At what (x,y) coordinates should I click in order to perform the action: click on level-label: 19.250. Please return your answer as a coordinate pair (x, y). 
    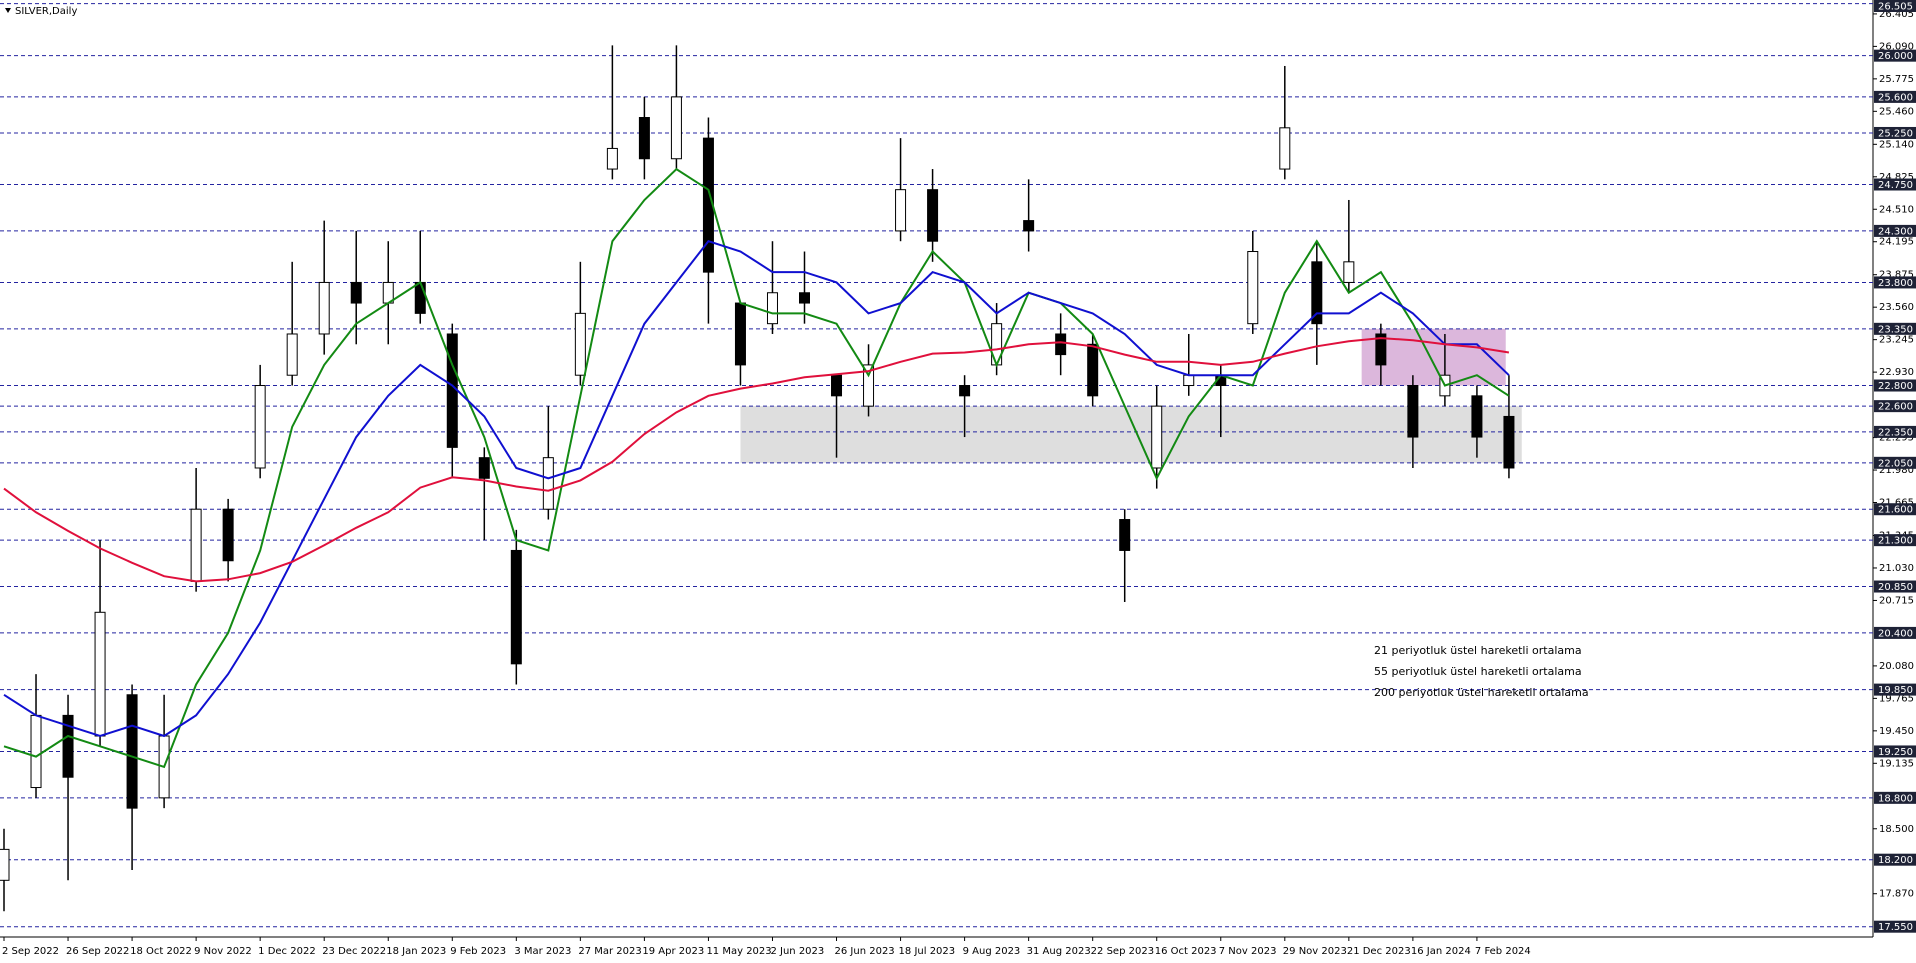
    Looking at the image, I should click on (1895, 752).